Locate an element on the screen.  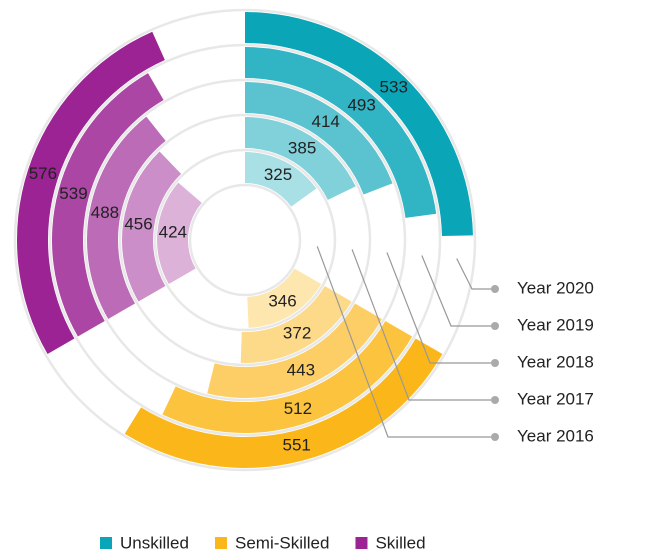
data-label: 443 is located at coordinates (301, 370).